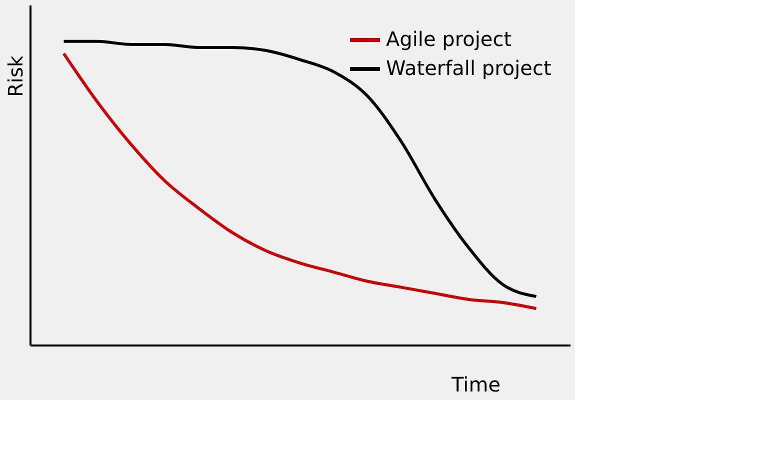 Image resolution: width=769 pixels, height=457 pixels. I want to click on legend-label: Agile project, so click(449, 39).